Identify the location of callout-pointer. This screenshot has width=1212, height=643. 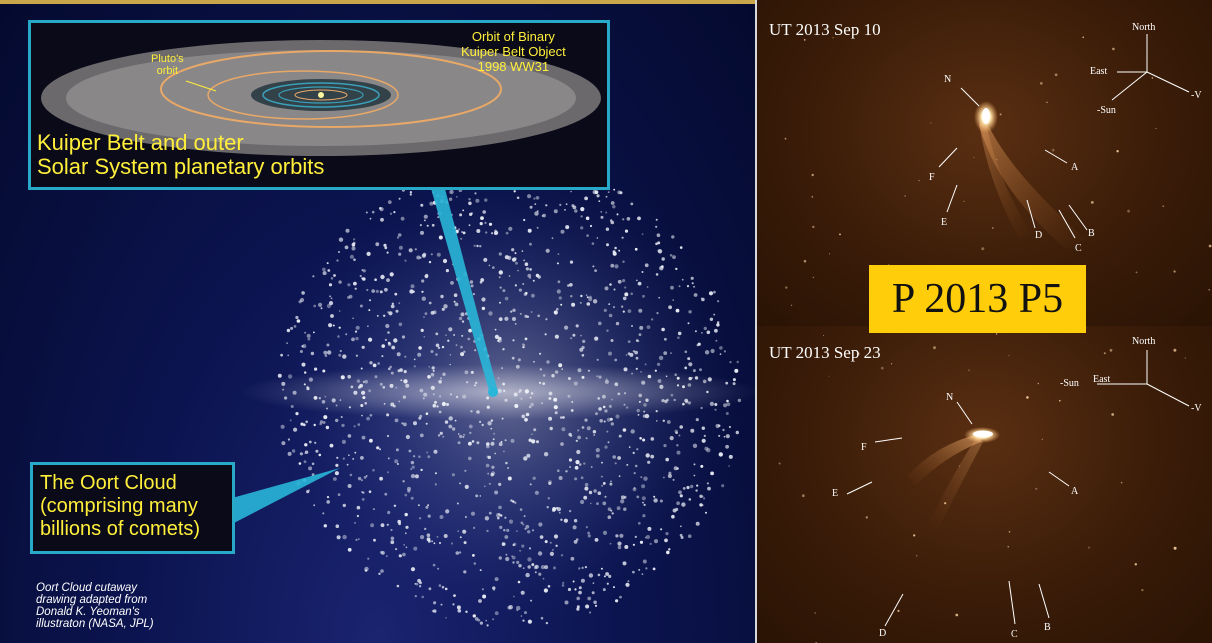
(286, 496).